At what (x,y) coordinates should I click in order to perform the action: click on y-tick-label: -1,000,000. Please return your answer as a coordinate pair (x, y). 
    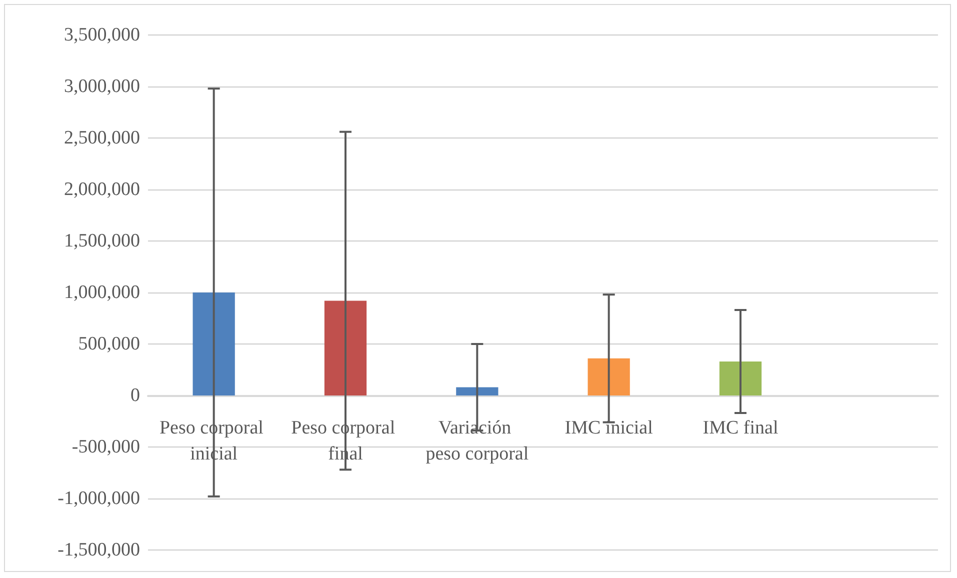
    Looking at the image, I should click on (99, 498).